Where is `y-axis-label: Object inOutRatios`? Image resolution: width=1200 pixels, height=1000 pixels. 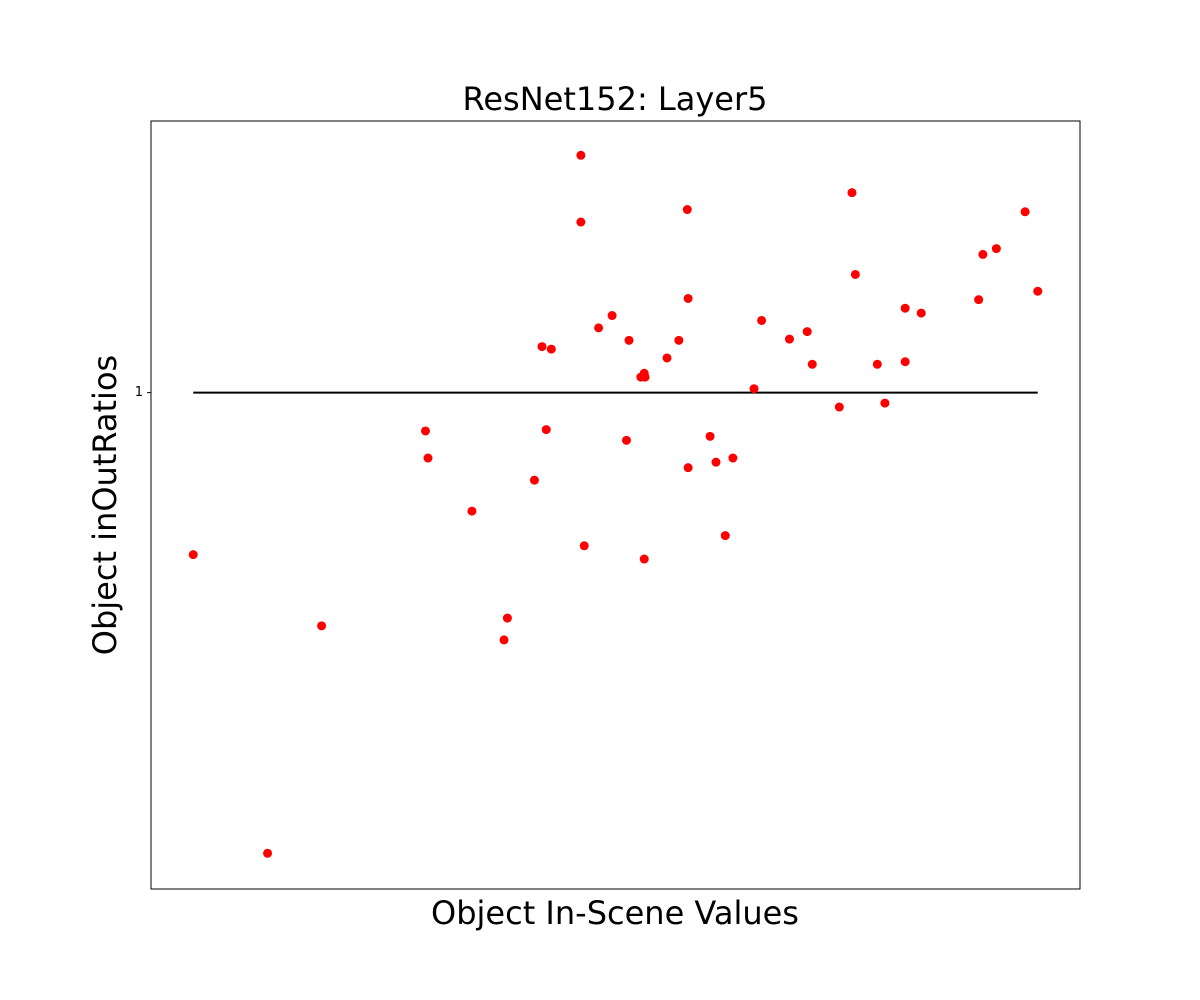
y-axis-label: Object inOutRatios is located at coordinates (105, 505).